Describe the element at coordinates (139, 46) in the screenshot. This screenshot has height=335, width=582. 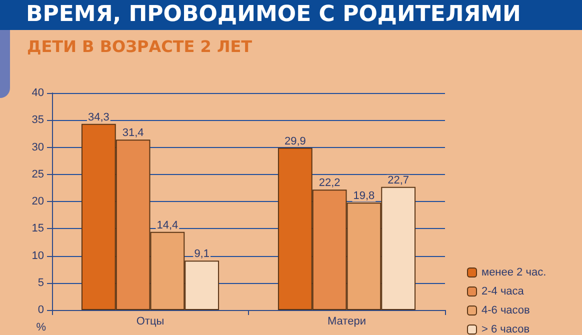
I see `chart-subtitle: ДЕТИ В ВОЗРАСТЕ 2 ЛЕТ` at that location.